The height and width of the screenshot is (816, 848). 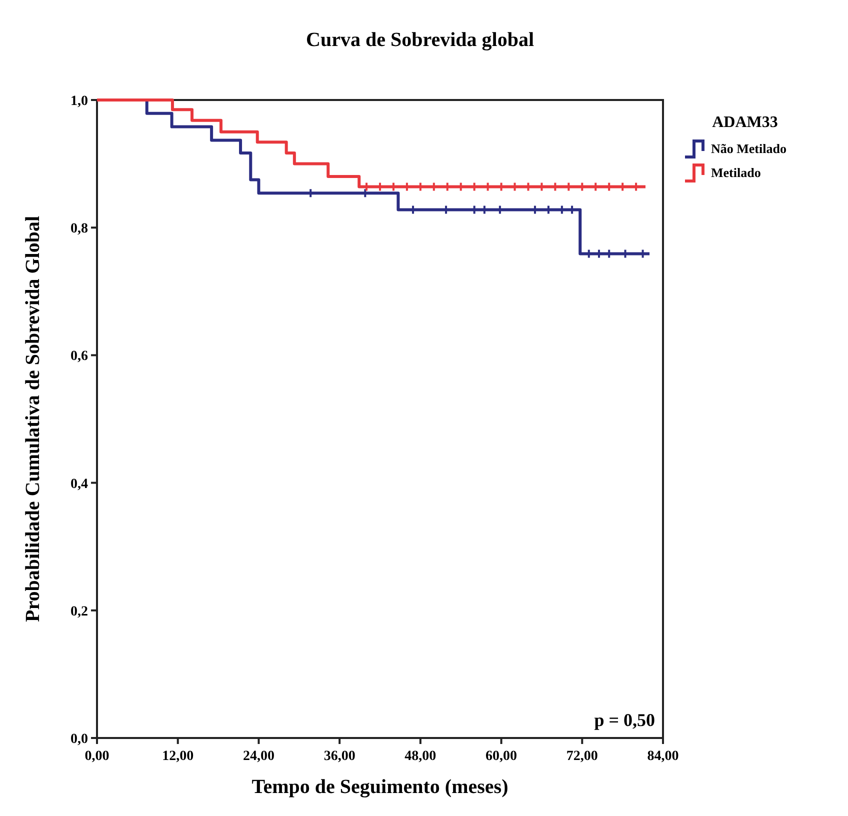 What do you see at coordinates (624, 720) in the screenshot?
I see `annotation: p = 0,50` at bounding box center [624, 720].